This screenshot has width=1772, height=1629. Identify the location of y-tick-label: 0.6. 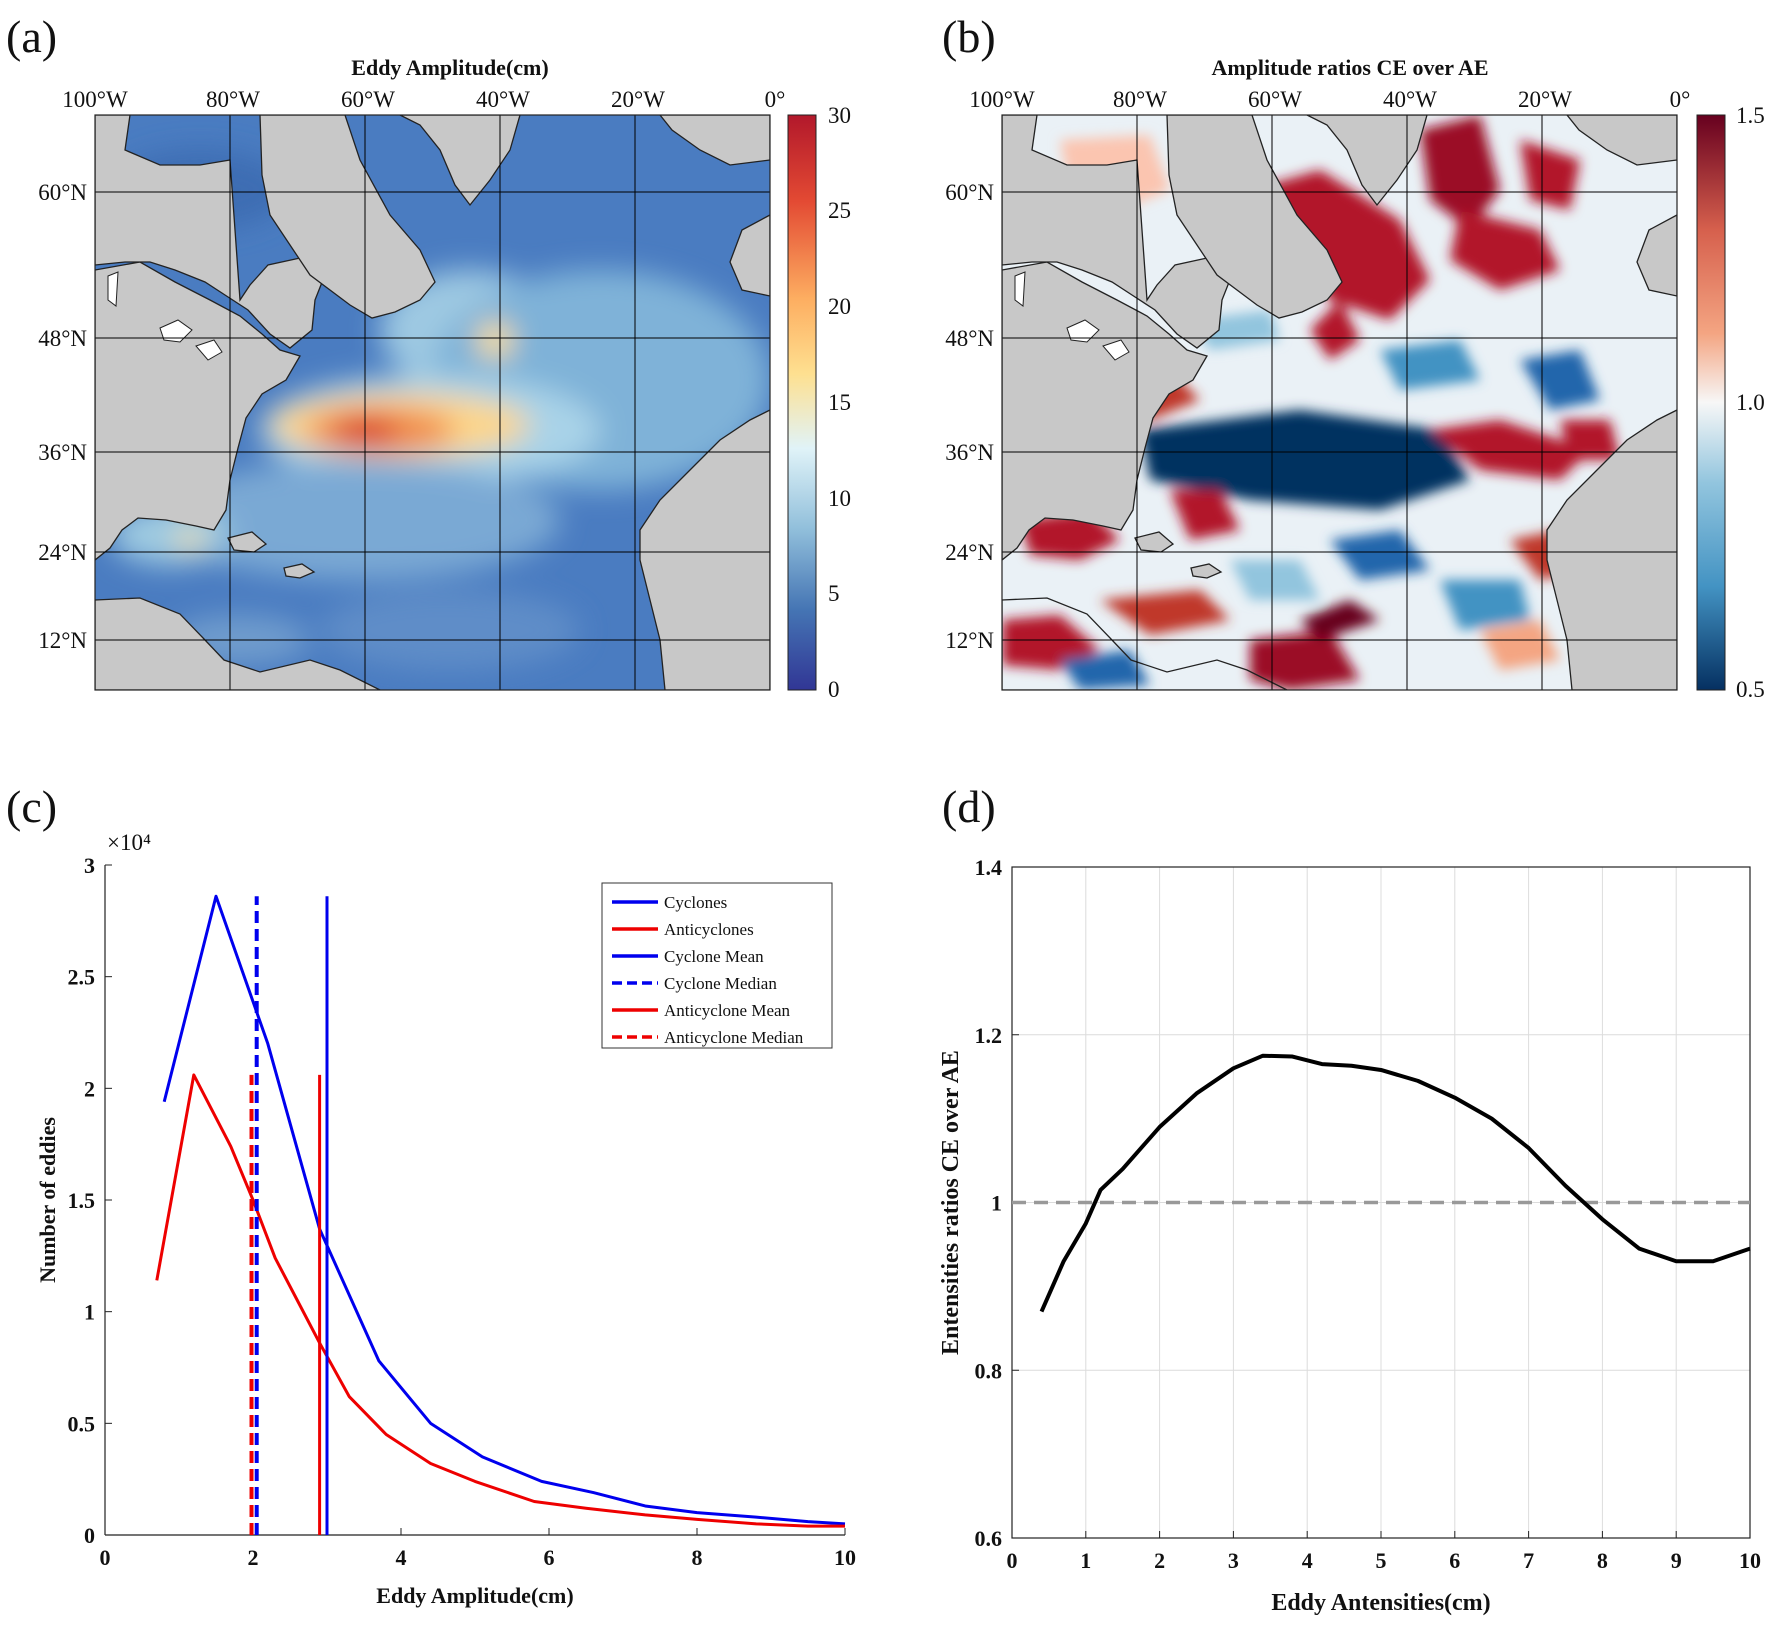
(989, 1538).